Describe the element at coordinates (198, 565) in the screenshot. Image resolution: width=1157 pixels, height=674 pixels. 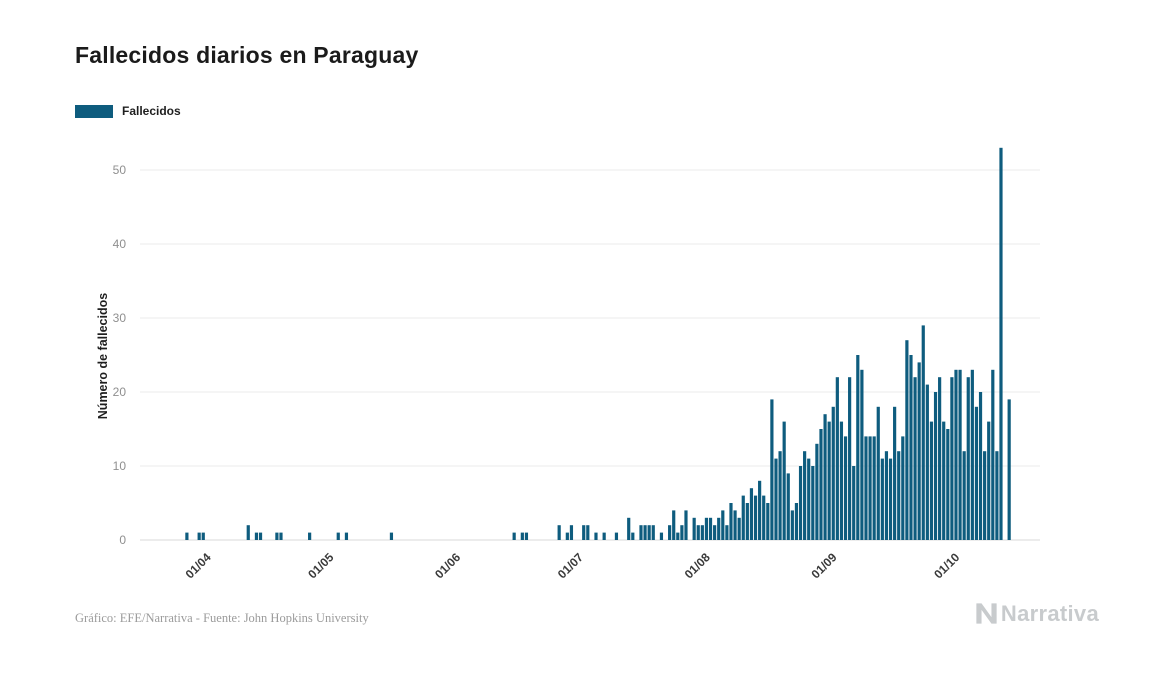
I see `x-tick-label: 01/04` at that location.